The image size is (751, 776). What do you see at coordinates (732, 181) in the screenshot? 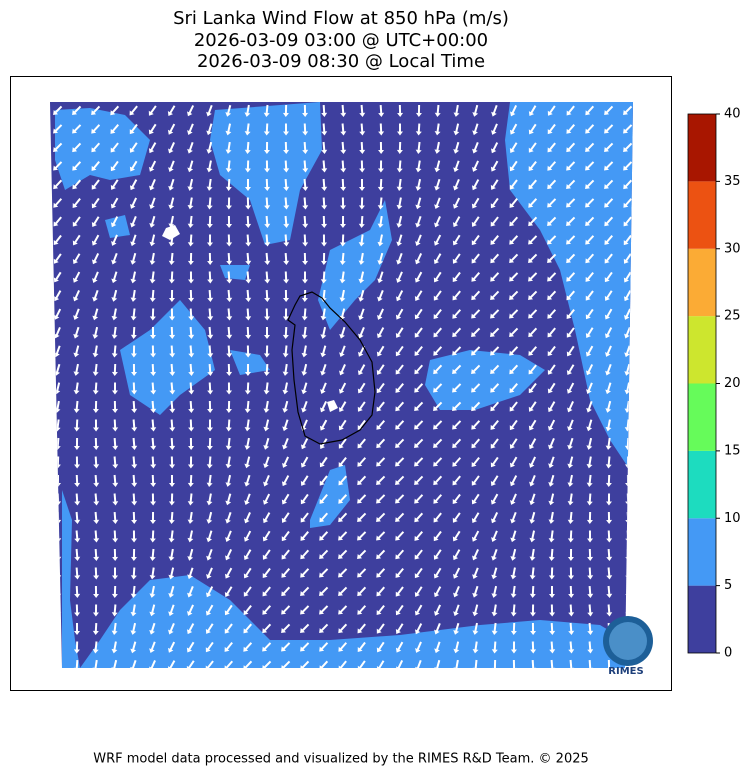
I see `colorbar-tick-label: 35` at bounding box center [732, 181].